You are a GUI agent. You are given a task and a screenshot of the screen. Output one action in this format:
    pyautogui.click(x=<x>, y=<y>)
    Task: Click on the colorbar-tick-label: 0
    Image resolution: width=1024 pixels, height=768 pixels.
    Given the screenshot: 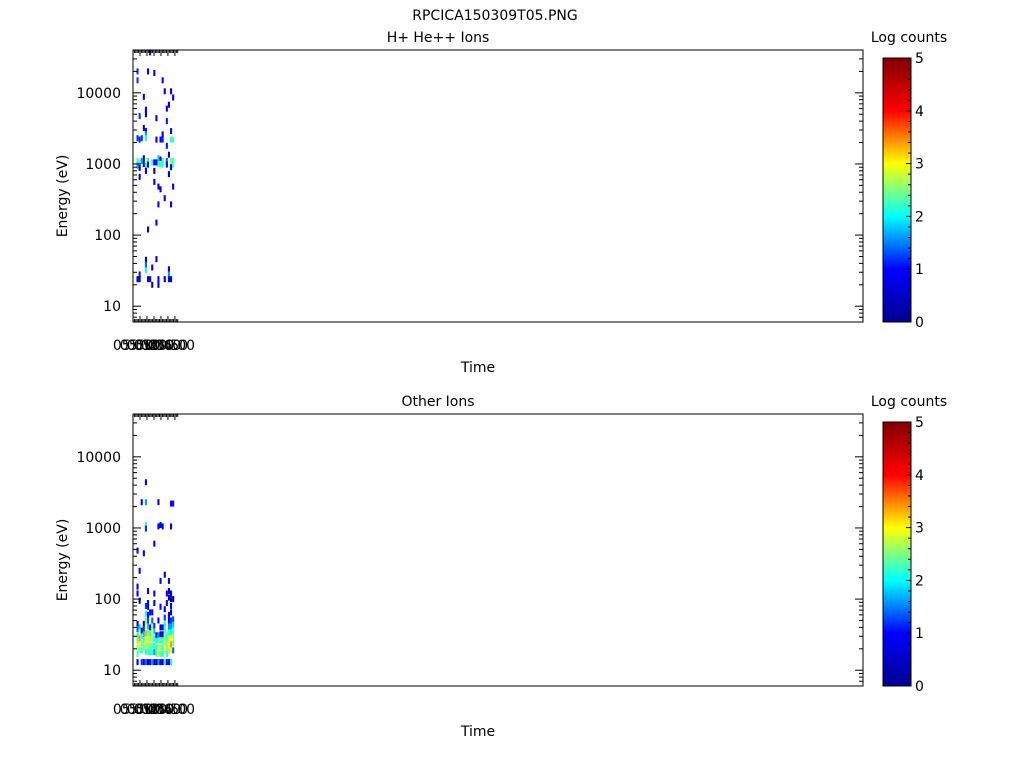 What is the action you would take?
    pyautogui.click(x=919, y=323)
    